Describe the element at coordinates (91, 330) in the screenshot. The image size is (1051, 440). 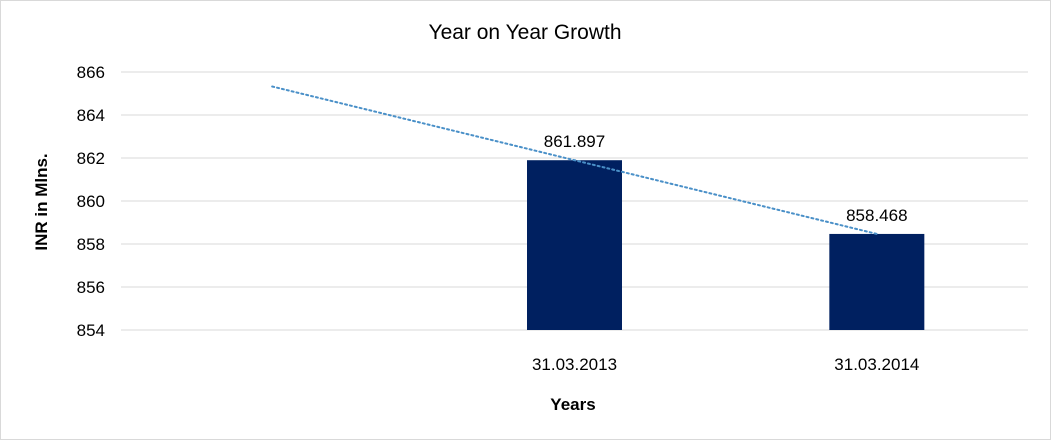
I see `y-tick-label: 854` at that location.